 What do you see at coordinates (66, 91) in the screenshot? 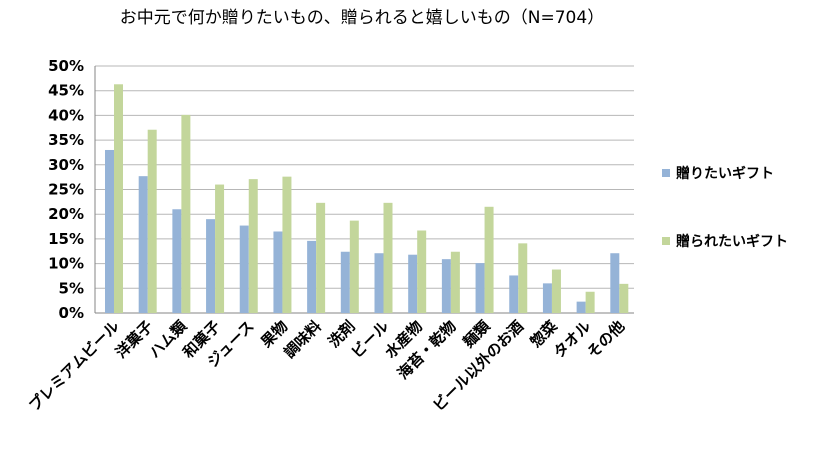
I see `y-tick-label: 45%` at bounding box center [66, 91].